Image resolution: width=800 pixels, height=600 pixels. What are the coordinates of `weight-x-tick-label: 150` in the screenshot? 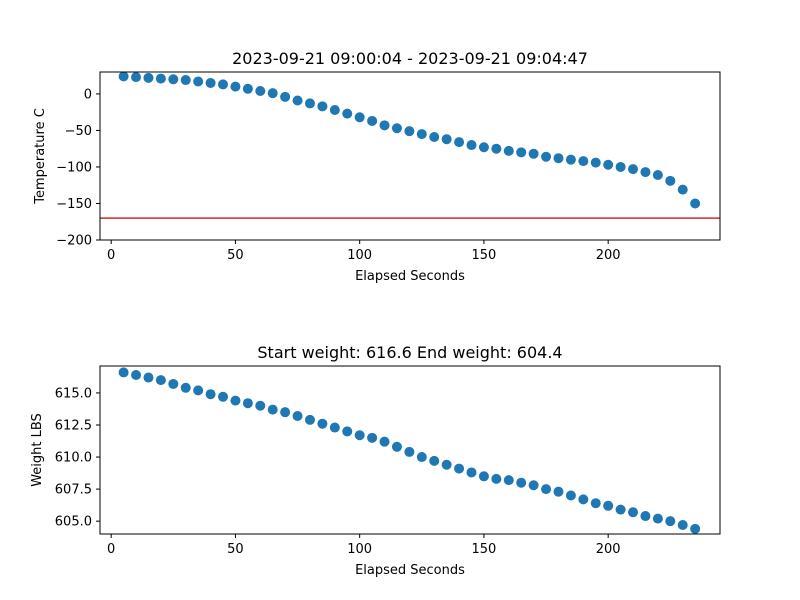 It's located at (484, 549).